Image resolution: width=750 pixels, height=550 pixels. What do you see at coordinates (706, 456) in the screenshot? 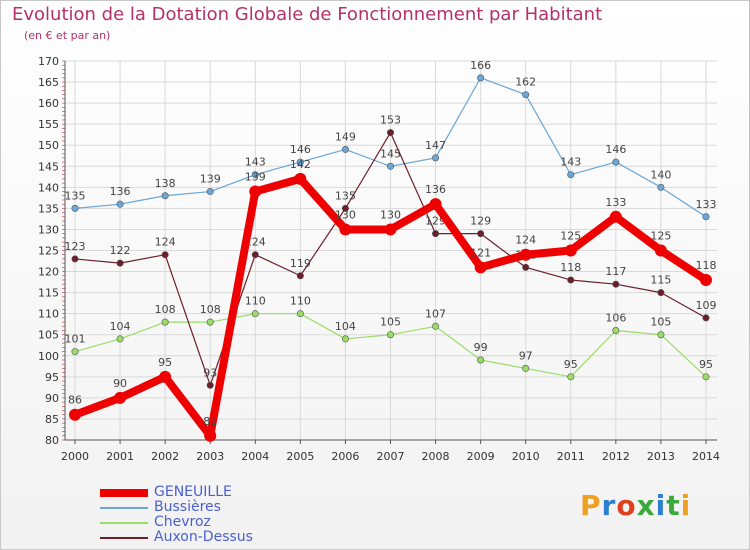
I see `x-tick-label: 2014` at bounding box center [706, 456].